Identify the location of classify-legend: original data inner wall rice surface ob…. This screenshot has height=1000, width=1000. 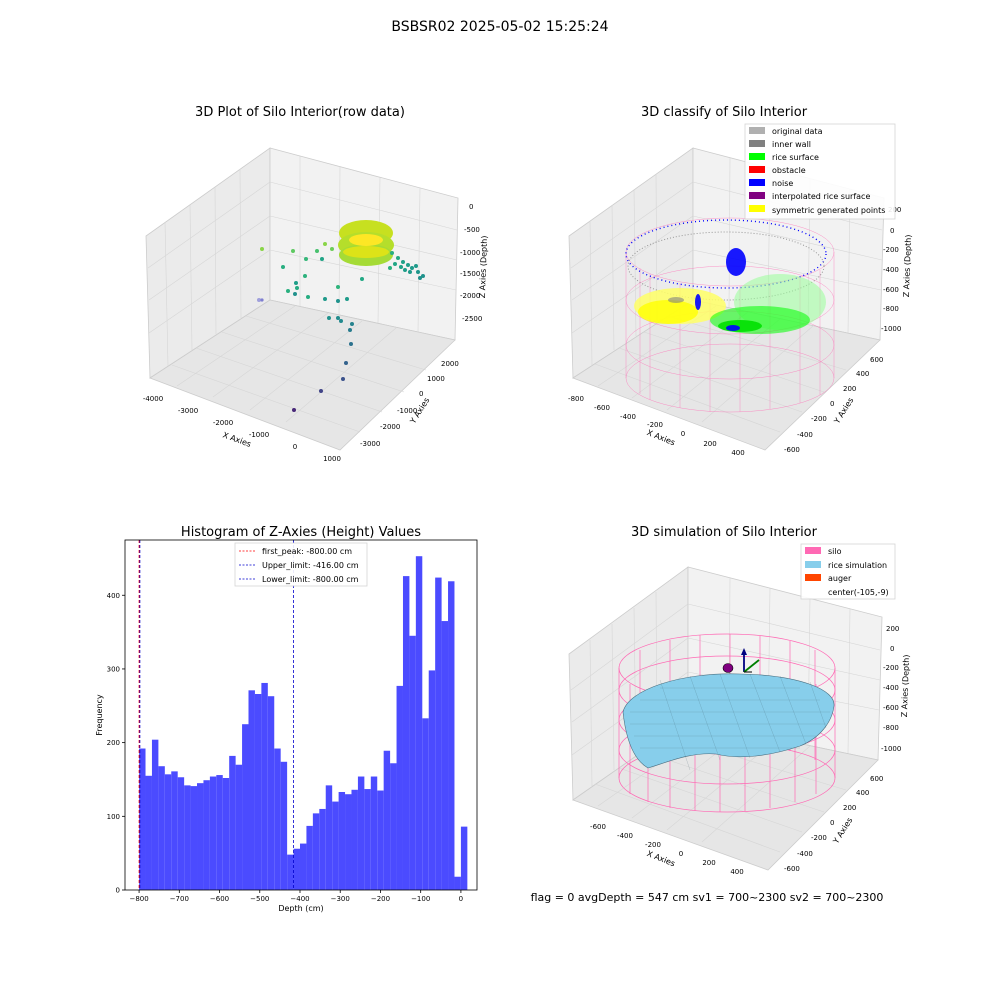
(820, 171).